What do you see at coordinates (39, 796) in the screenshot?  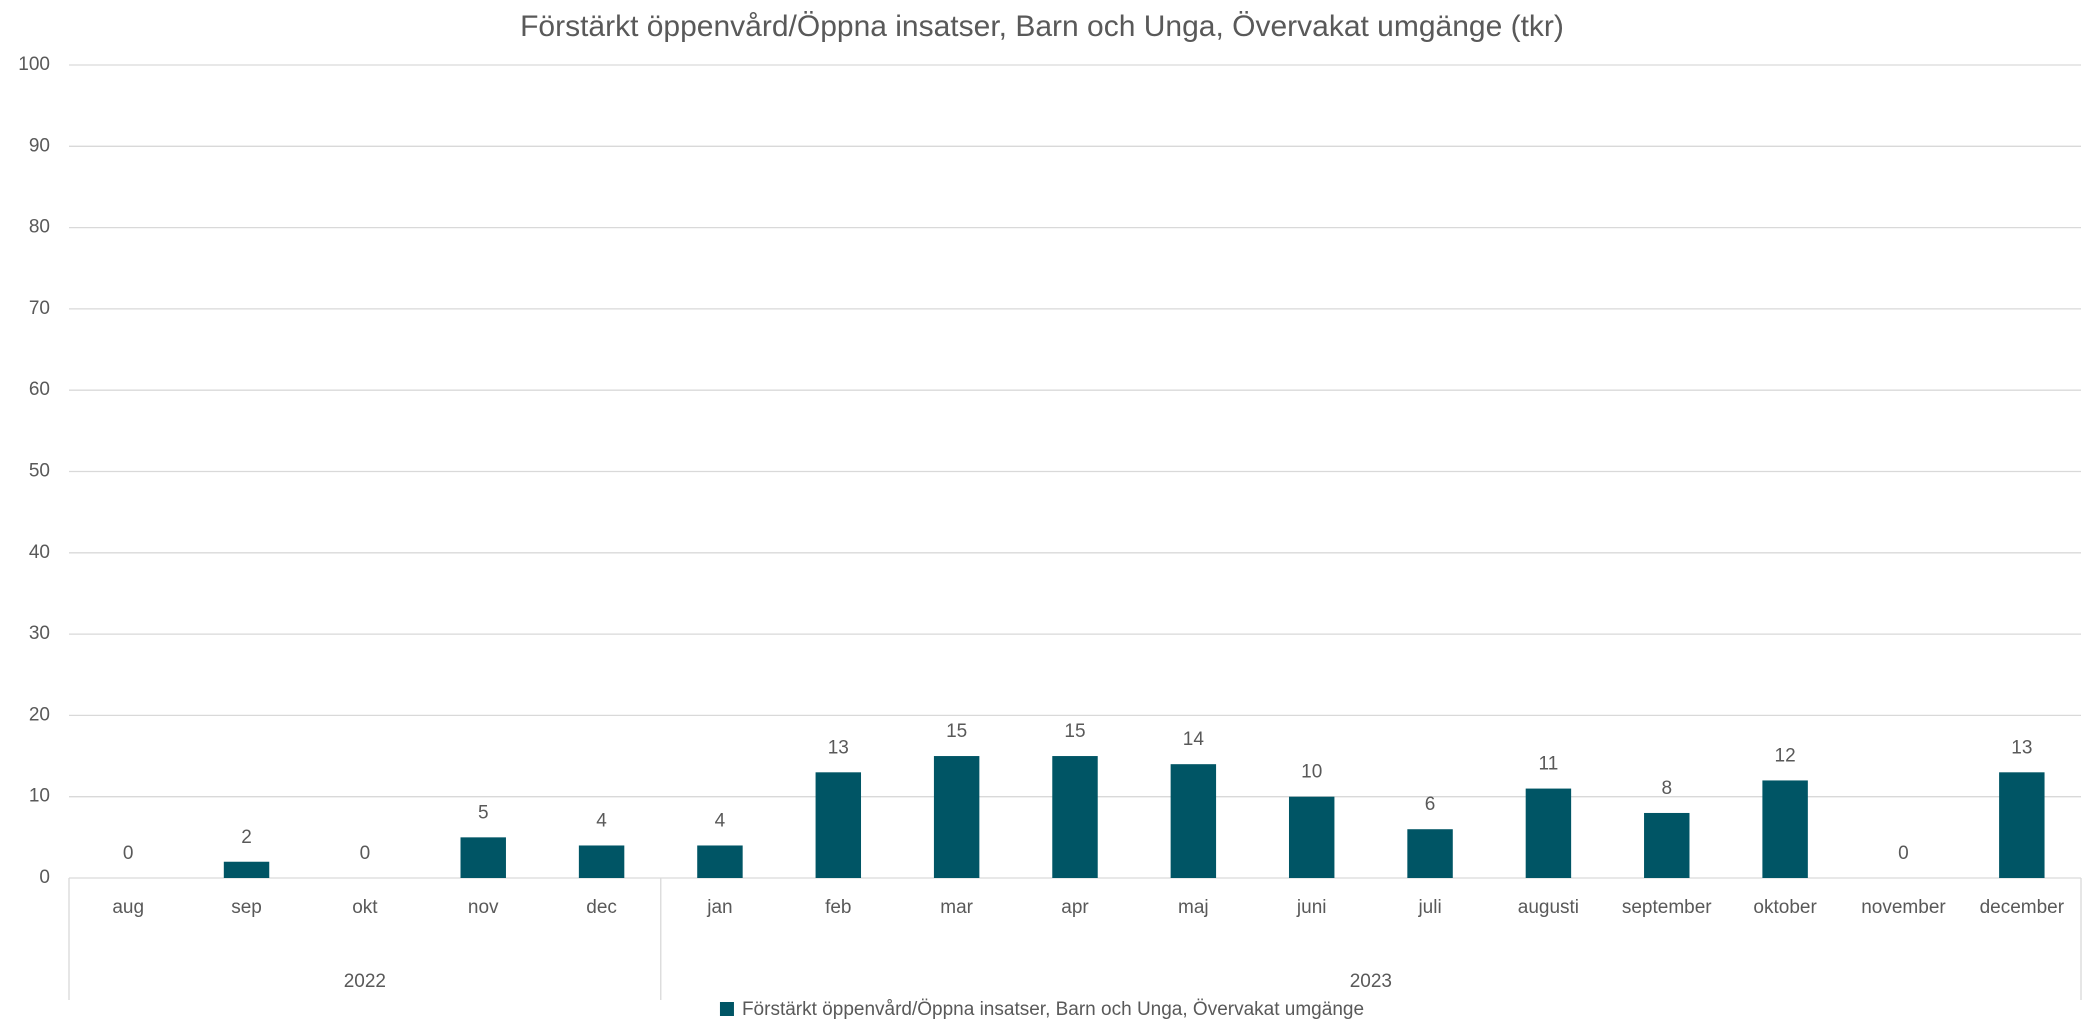 I see `y-tick-label: 10` at bounding box center [39, 796].